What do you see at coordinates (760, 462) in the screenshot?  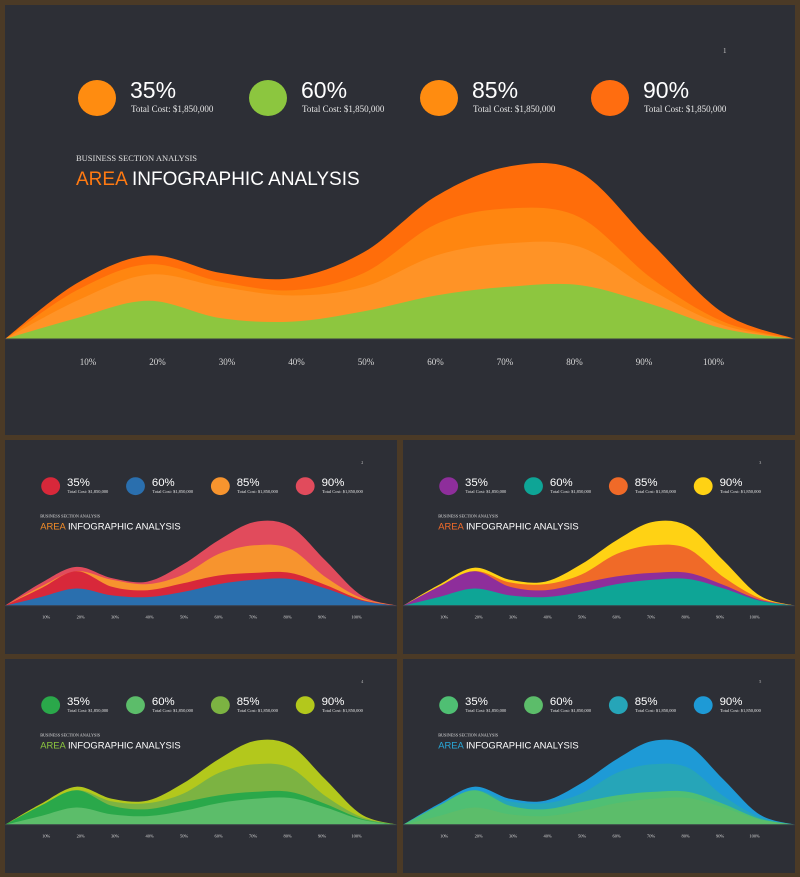 I see `page-number: 3` at bounding box center [760, 462].